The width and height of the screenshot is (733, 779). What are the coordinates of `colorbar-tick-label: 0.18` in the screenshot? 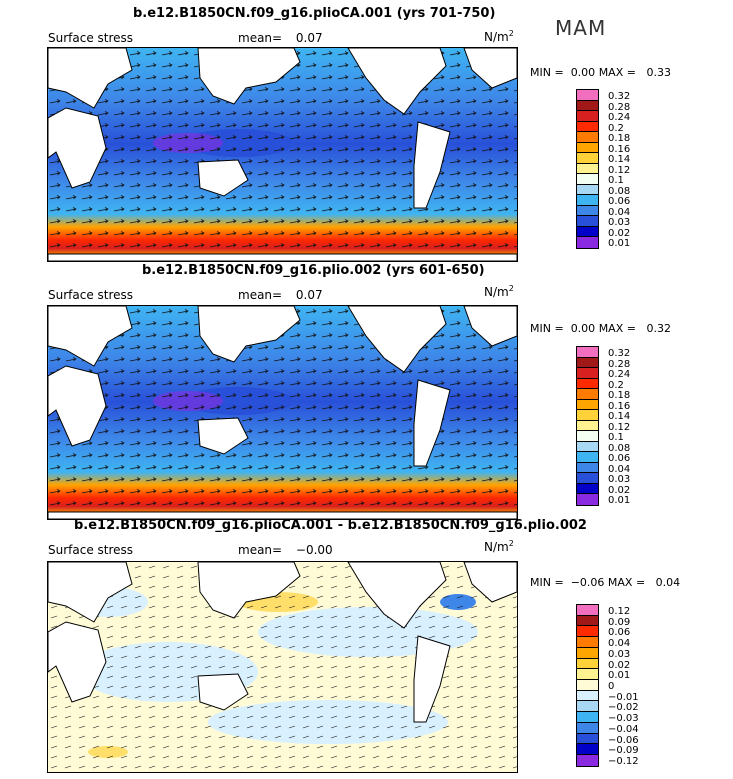 It's located at (619, 396).